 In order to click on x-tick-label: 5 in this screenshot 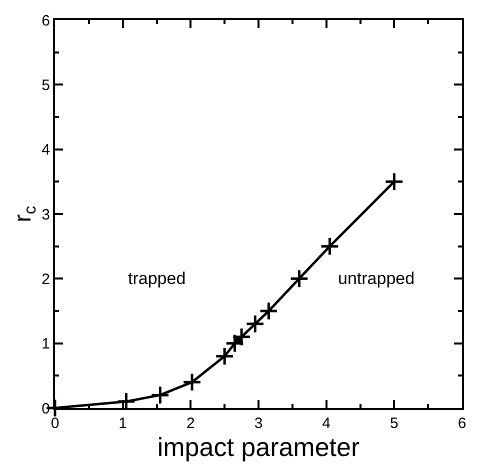, I will do `click(394, 423)`.